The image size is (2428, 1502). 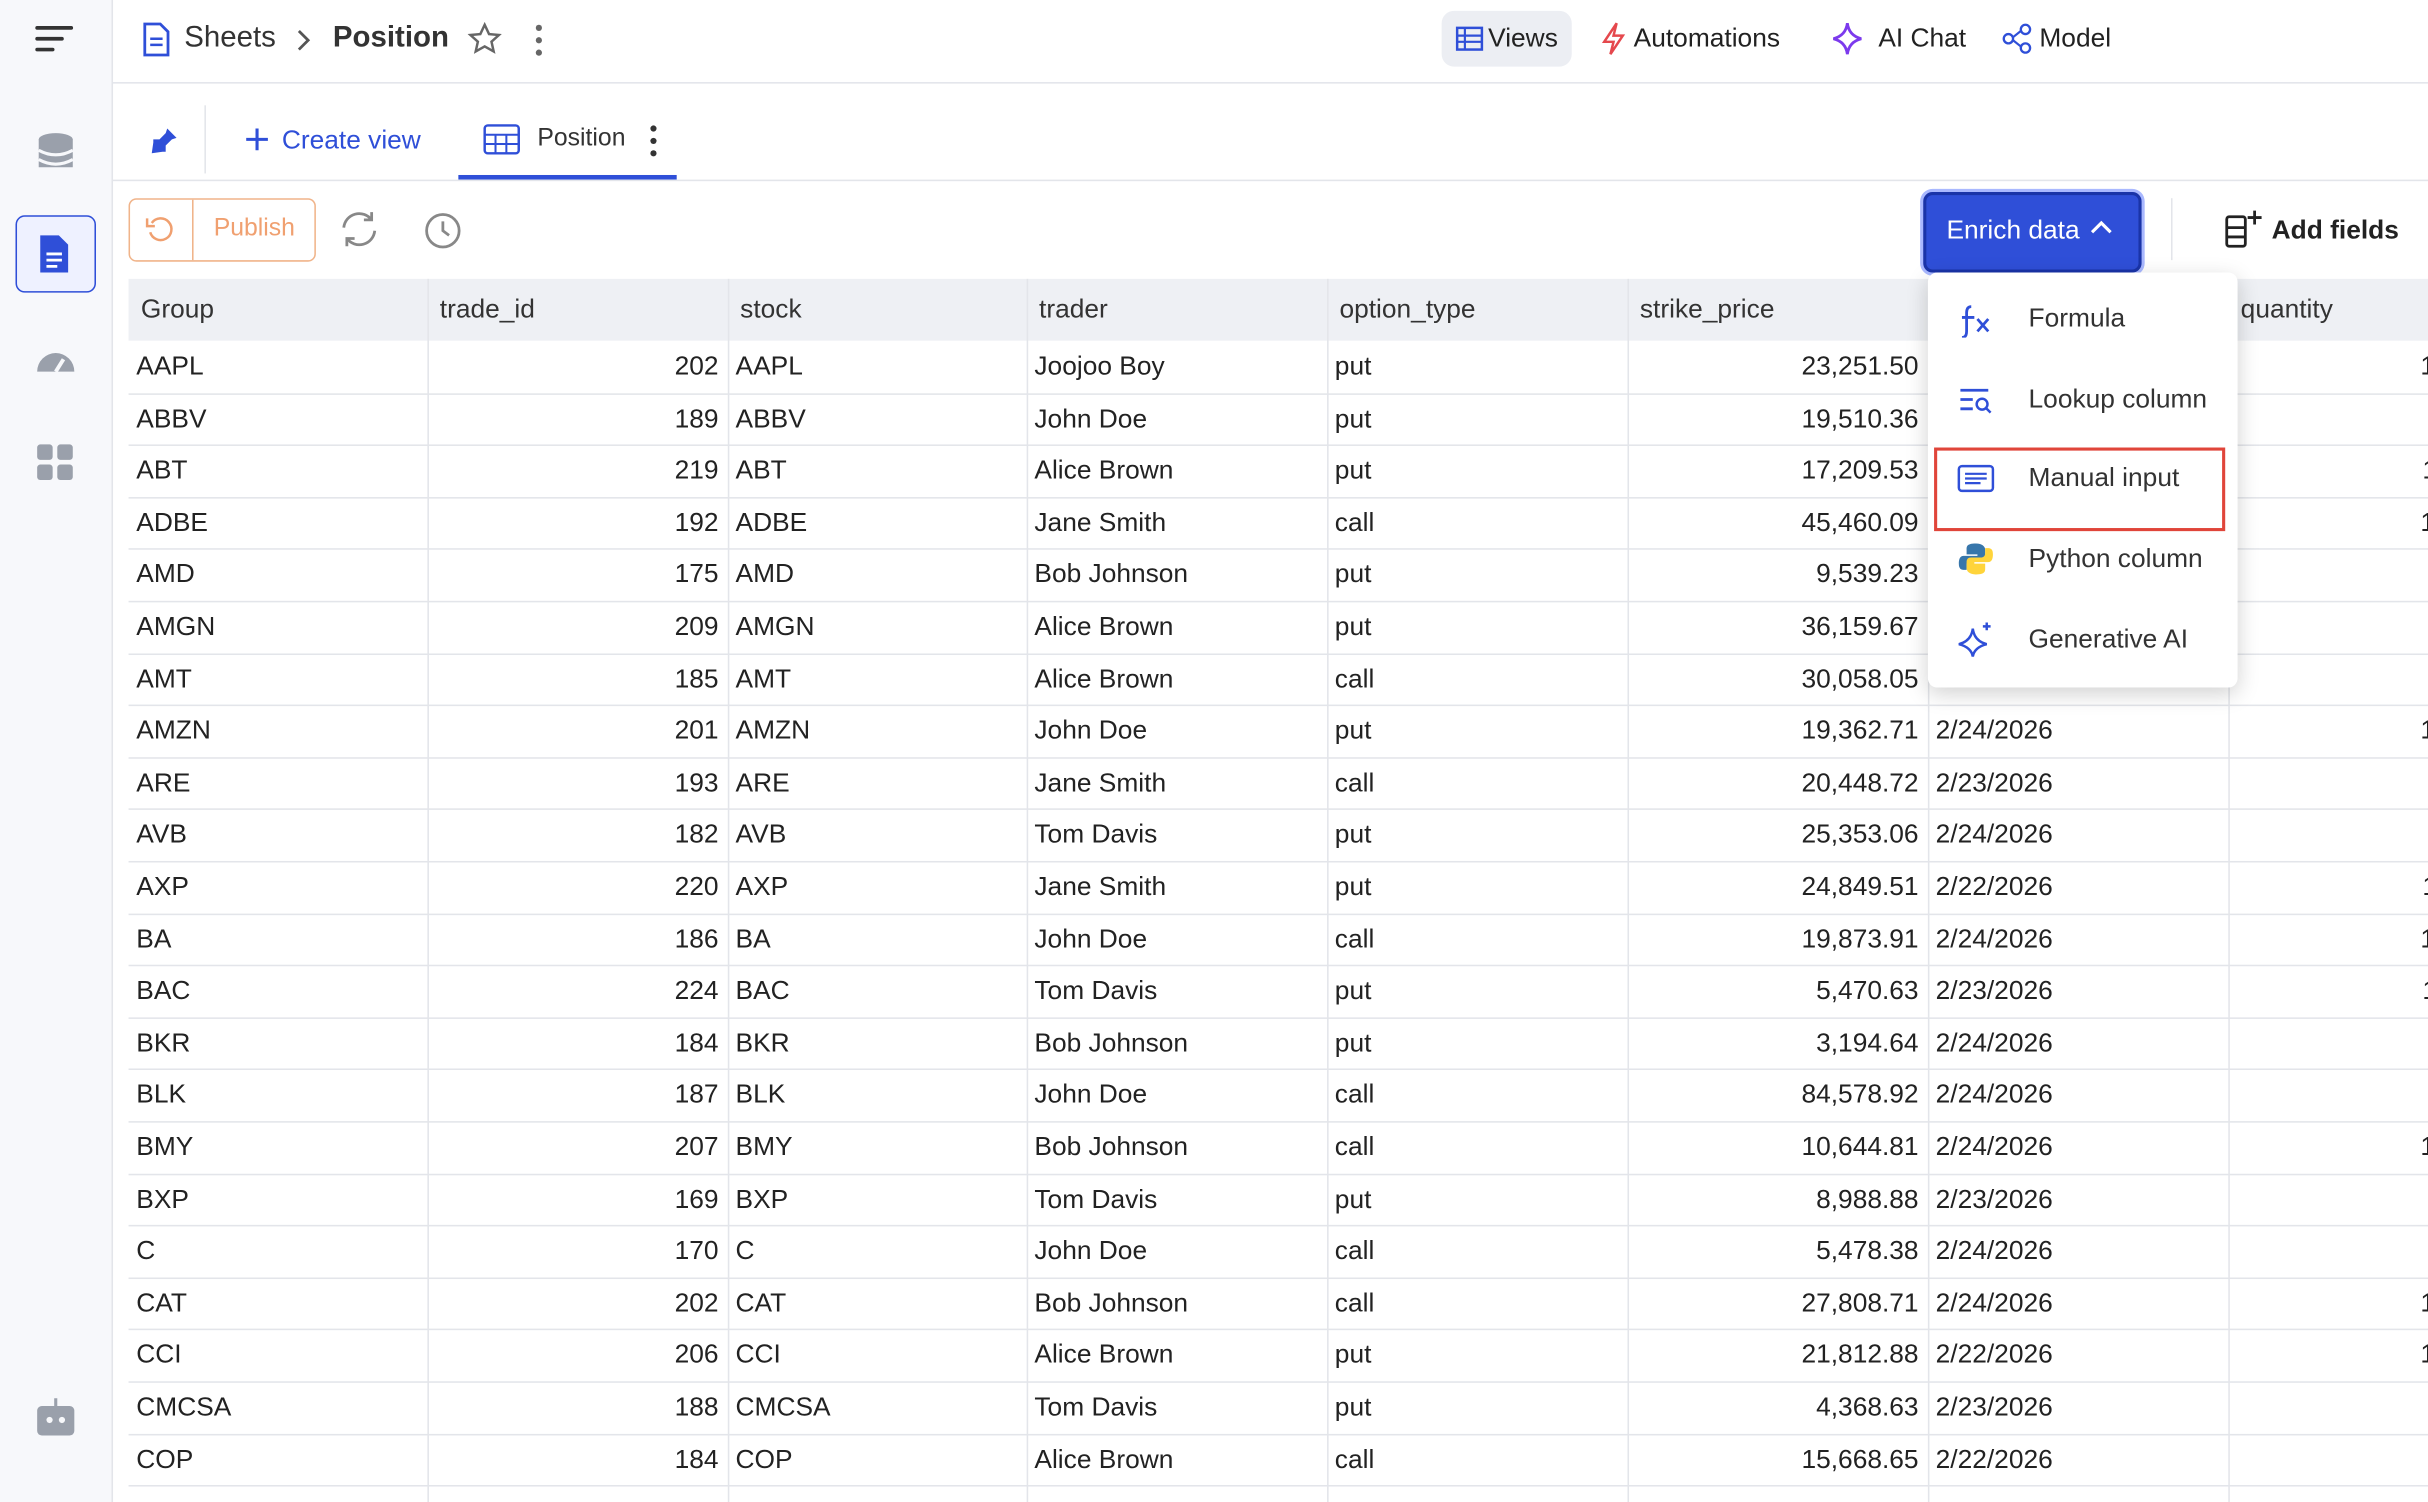 What do you see at coordinates (1096, 1198) in the screenshot?
I see `table-cell: Tom Davis` at bounding box center [1096, 1198].